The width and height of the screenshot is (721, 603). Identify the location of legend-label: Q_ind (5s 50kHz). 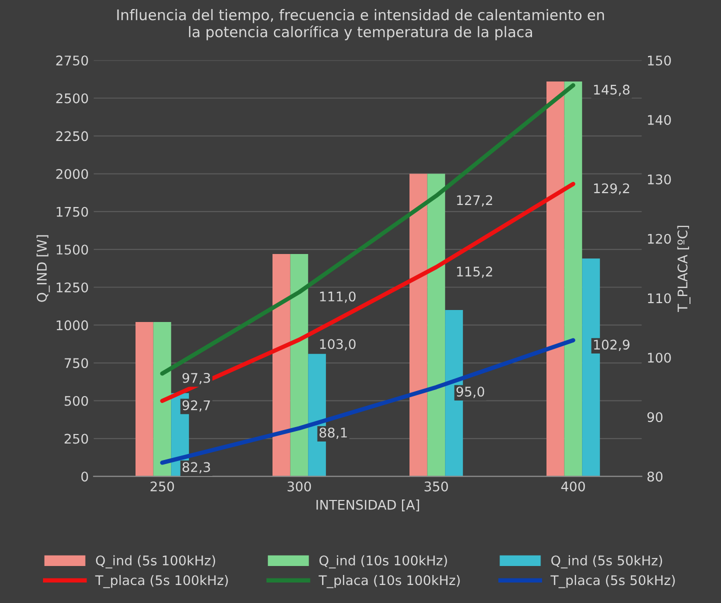
(606, 561).